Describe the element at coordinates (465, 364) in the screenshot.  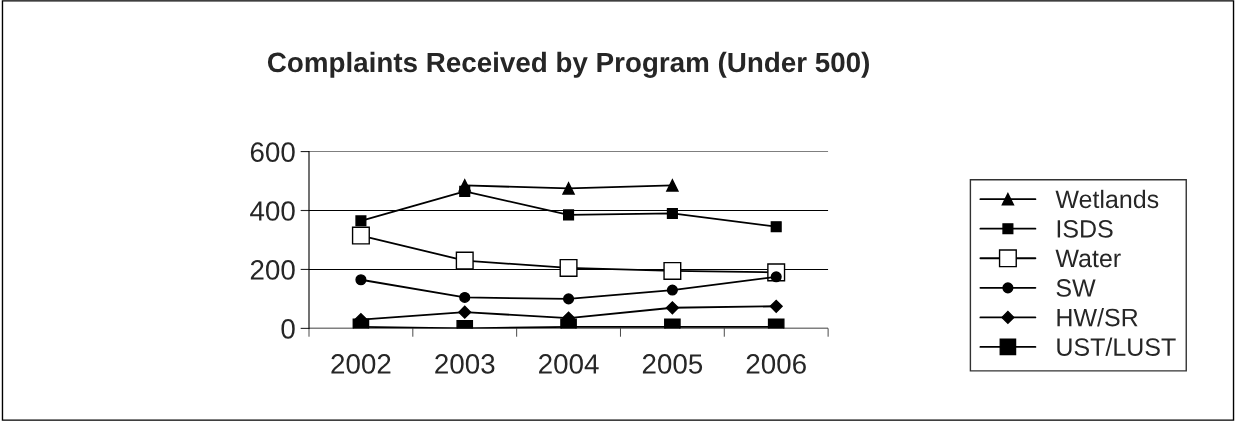
I see `x-tick-label: 2003` at that location.